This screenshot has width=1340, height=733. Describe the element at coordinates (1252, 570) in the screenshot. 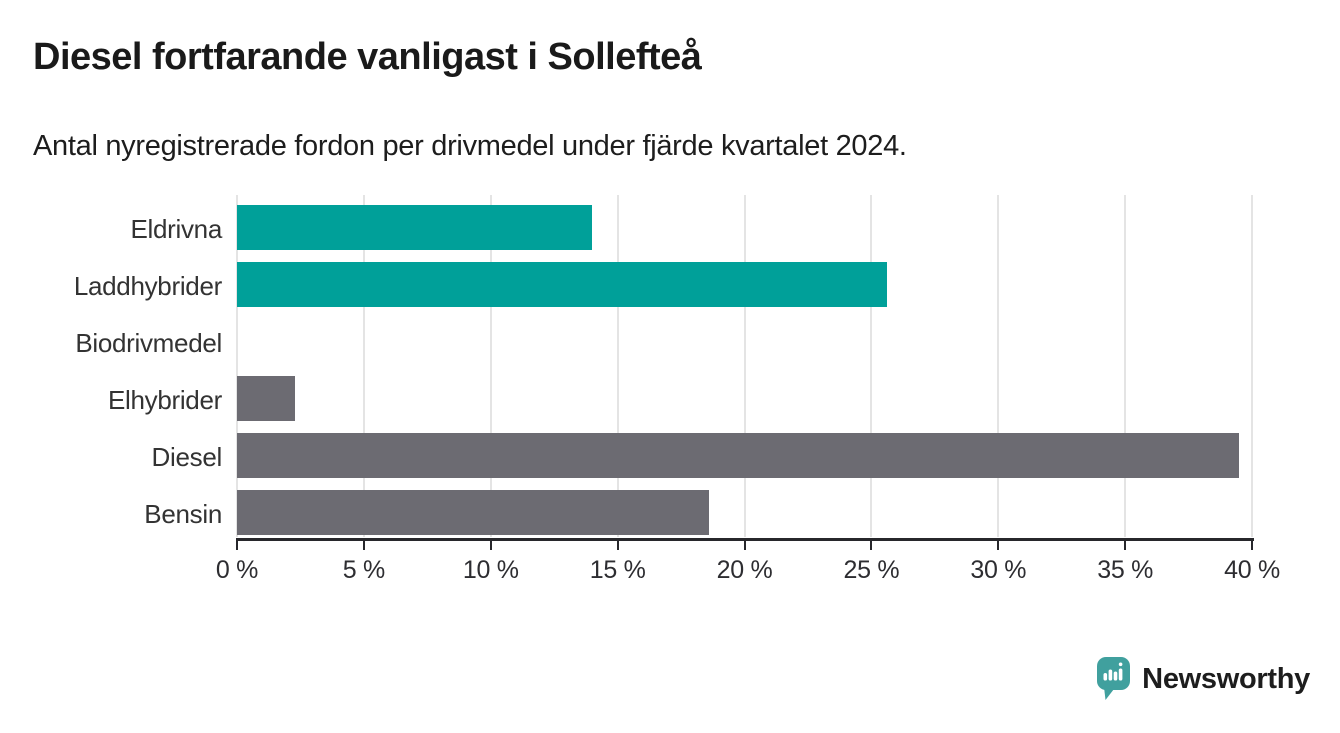

I see `x-tick-label: 40 %` at that location.